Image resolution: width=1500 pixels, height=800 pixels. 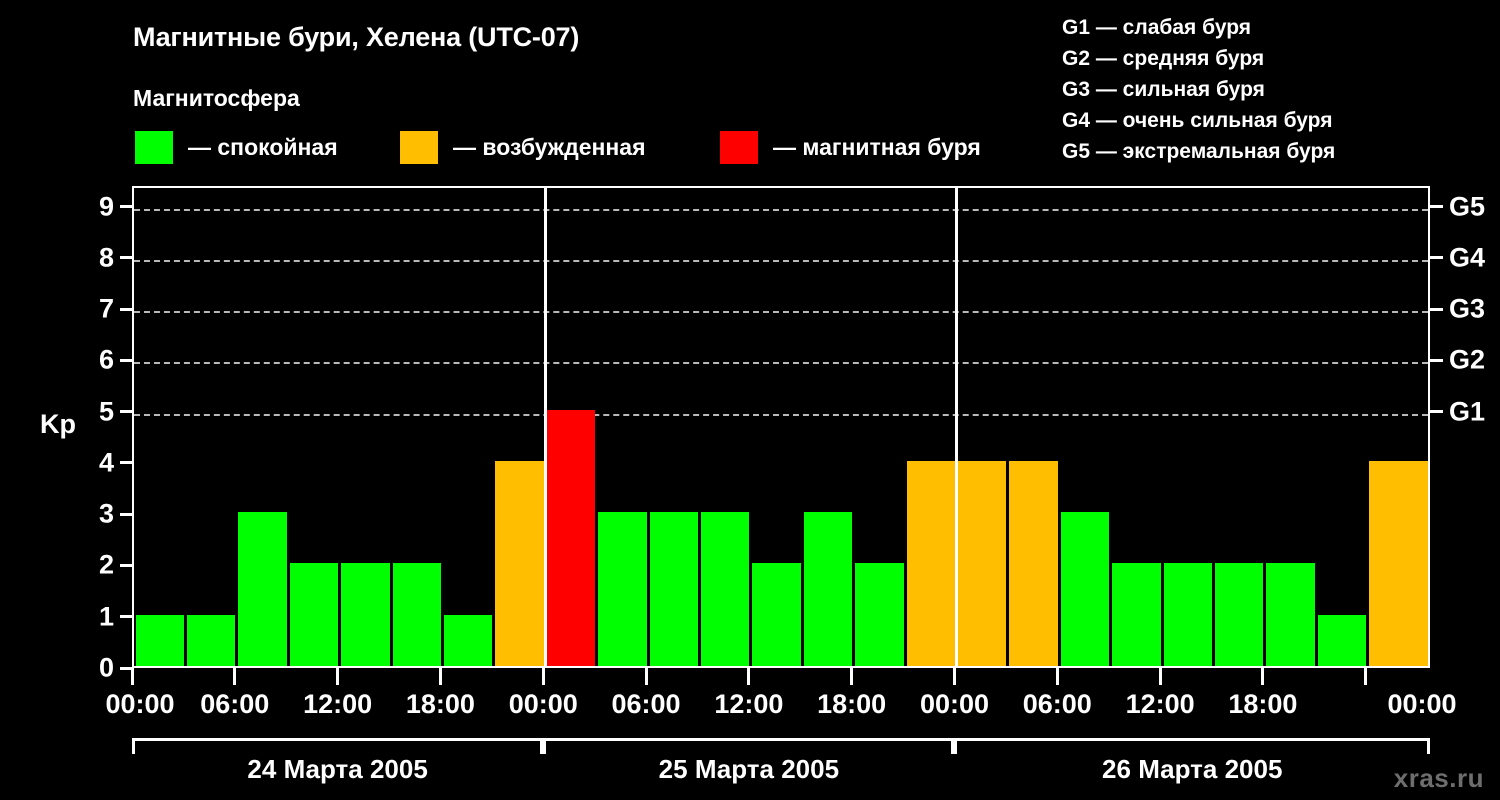 What do you see at coordinates (1177, 89) in the screenshot?
I see `gscale-text-g3: — сильная буря` at bounding box center [1177, 89].